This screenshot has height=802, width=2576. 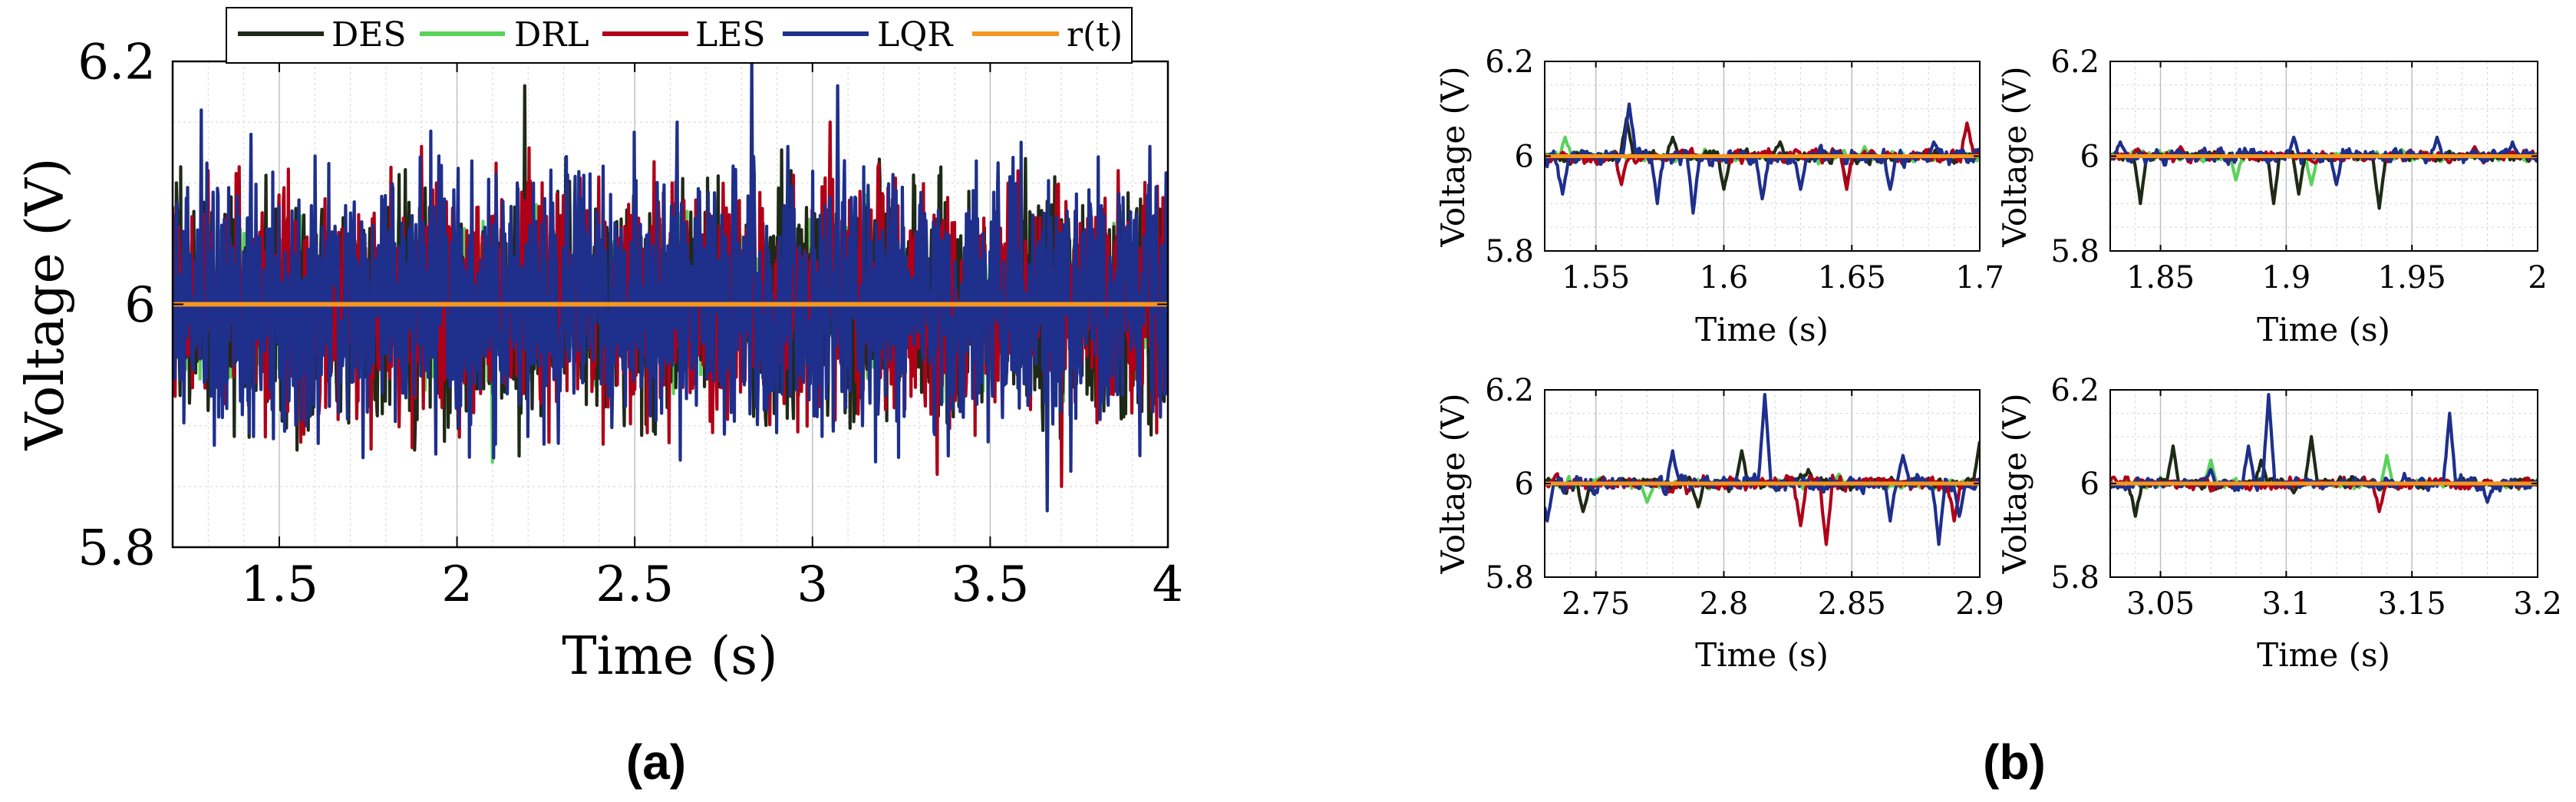 I want to click on tick-labels: 1.55 1.6 1.65 1.7 5.8 6 6.2, so click(x=1744, y=170).